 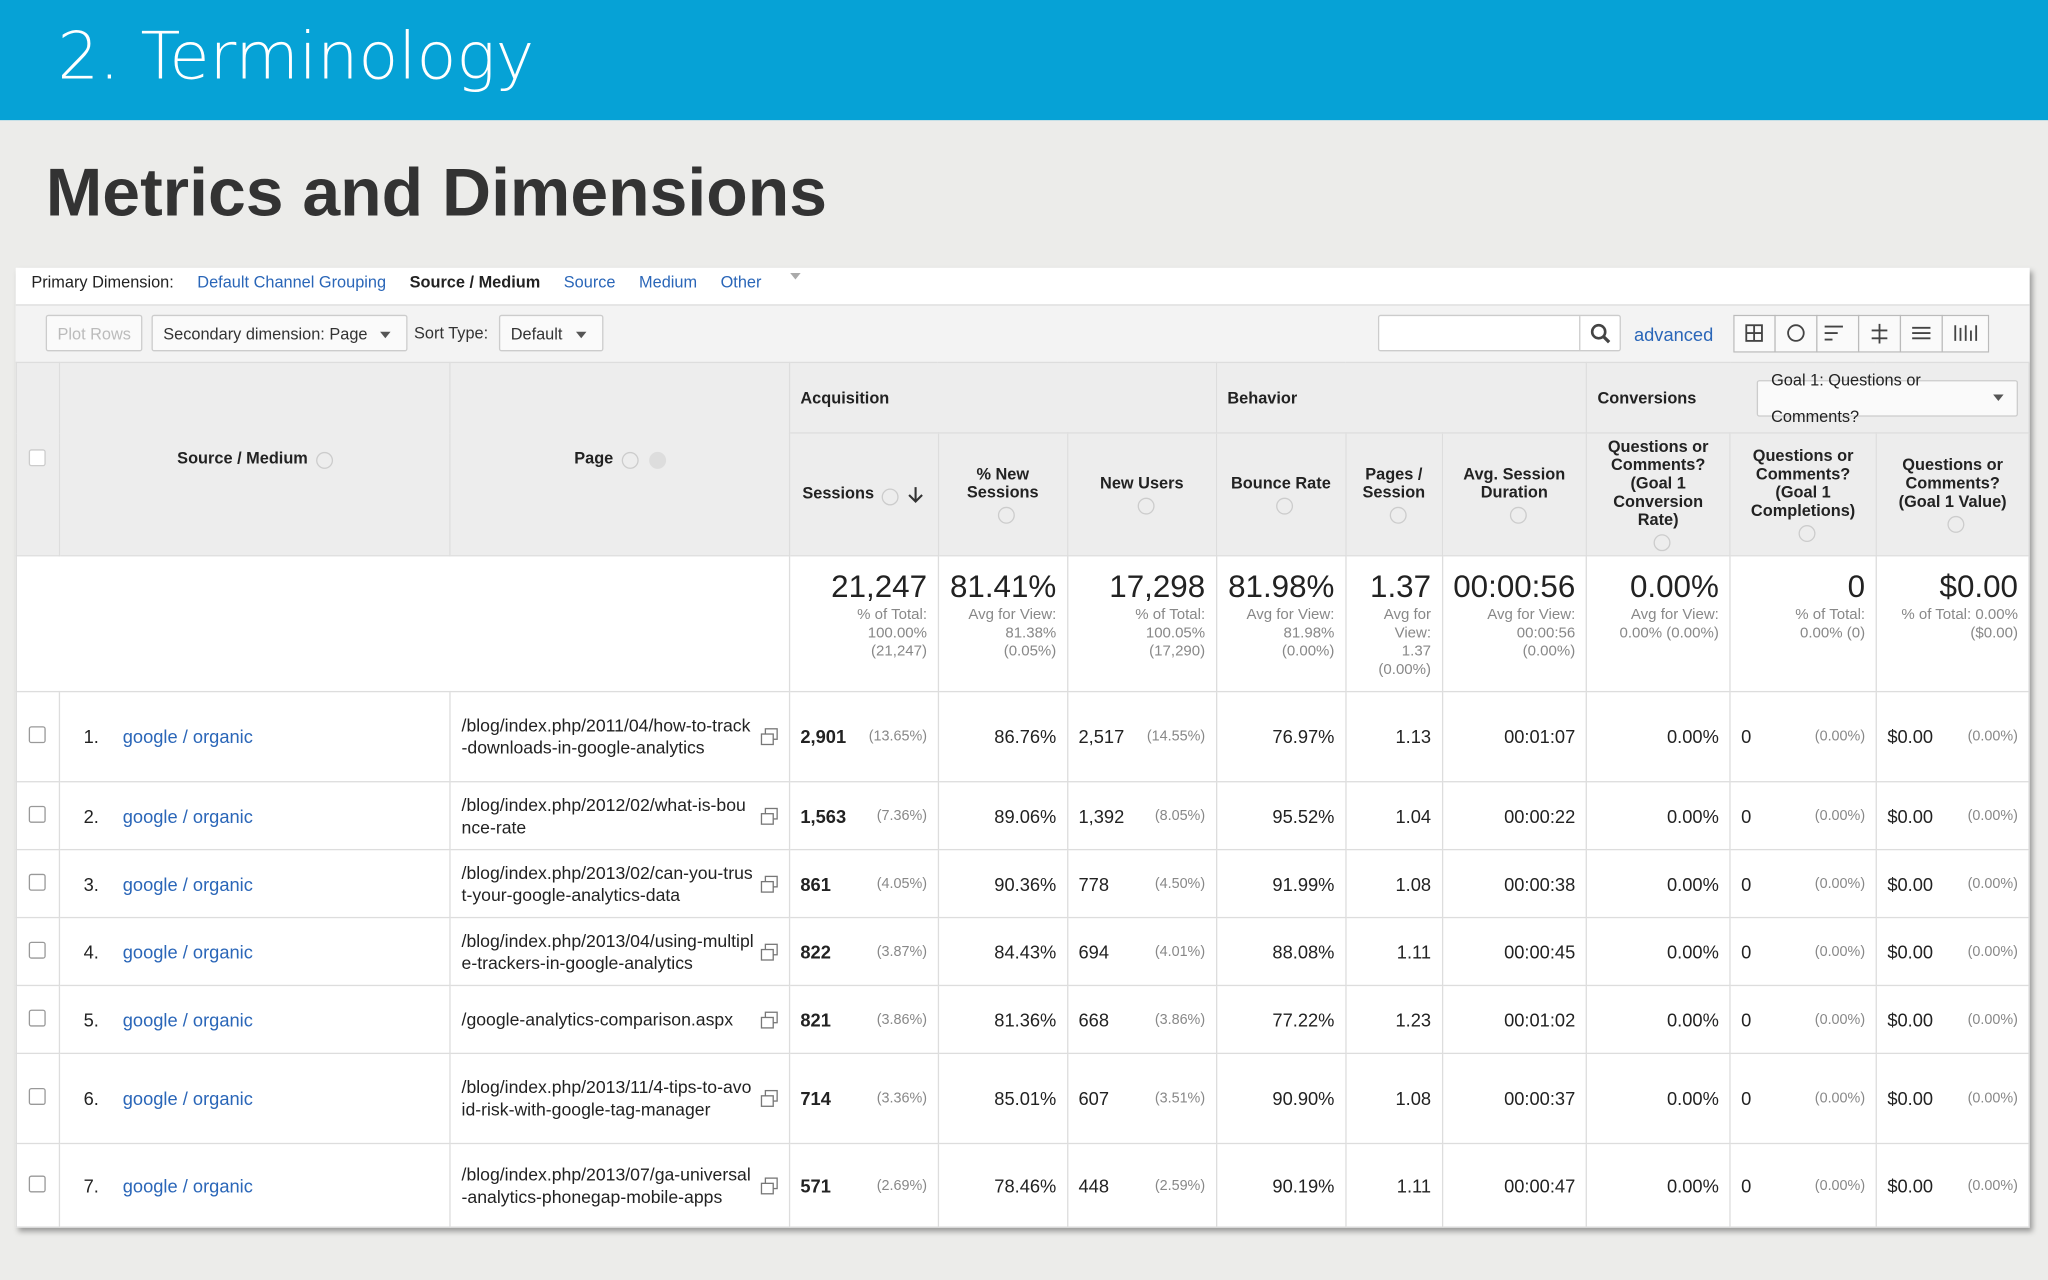 I want to click on goal-select: Goal 1: Questions or Comments?, so click(x=1887, y=397).